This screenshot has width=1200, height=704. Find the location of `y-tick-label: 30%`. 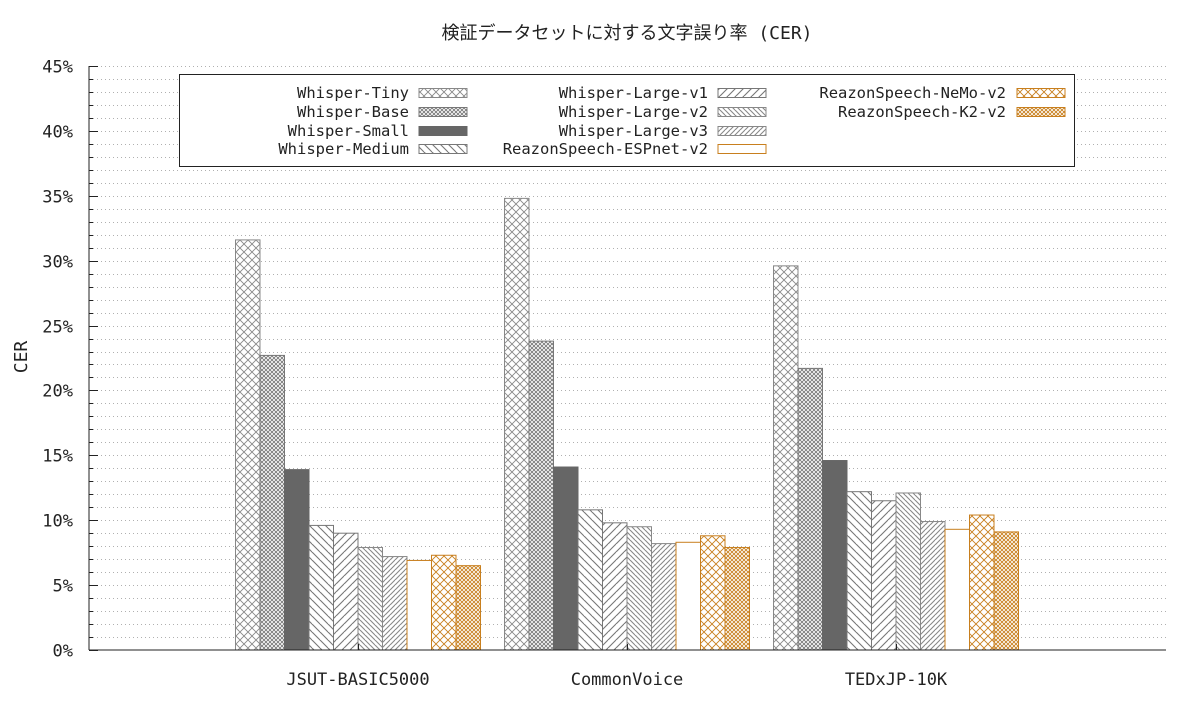

y-tick-label: 30% is located at coordinates (57, 263).